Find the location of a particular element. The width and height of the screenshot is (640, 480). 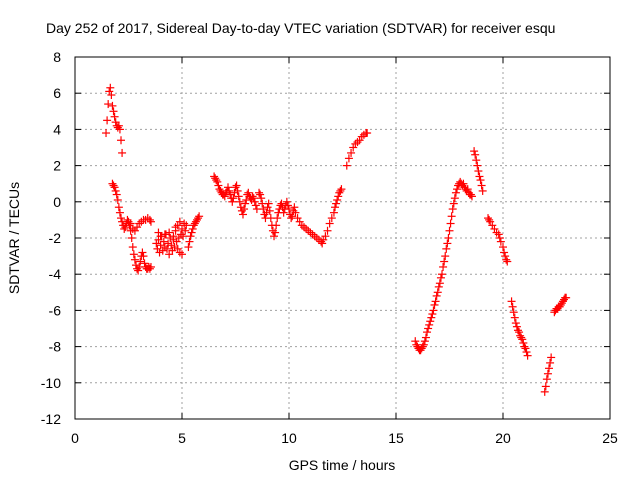

y-tick-label: 2 is located at coordinates (57, 166).